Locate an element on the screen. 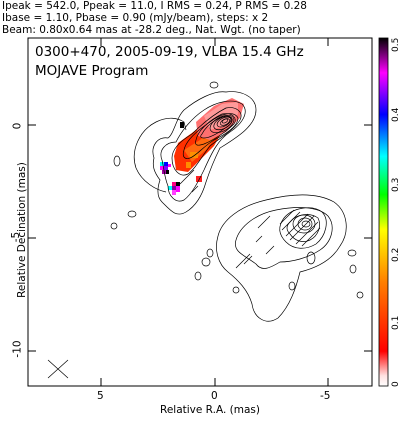 The image size is (409, 424). colorbar-tick-label: 0.3 is located at coordinates (396, 184).